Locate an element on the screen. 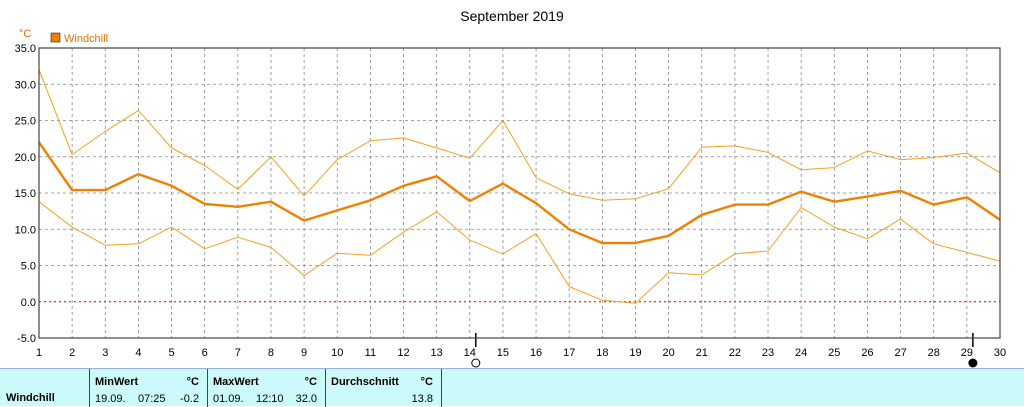 This screenshot has height=407, width=1024. avg-header: Durchschnitt is located at coordinates (365, 382).